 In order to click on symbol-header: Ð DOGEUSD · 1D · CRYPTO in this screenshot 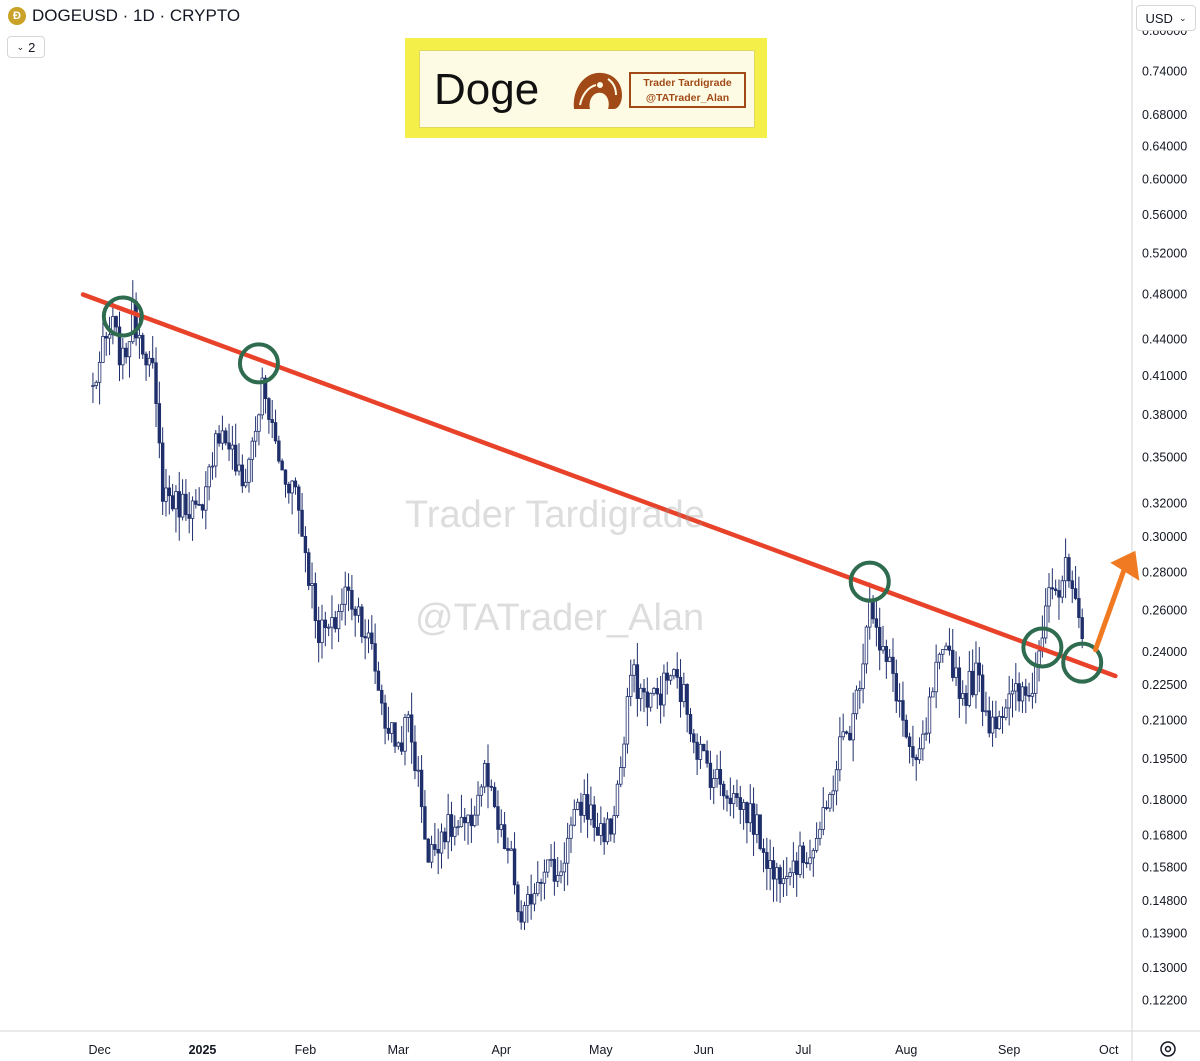, I will do `click(124, 16)`.